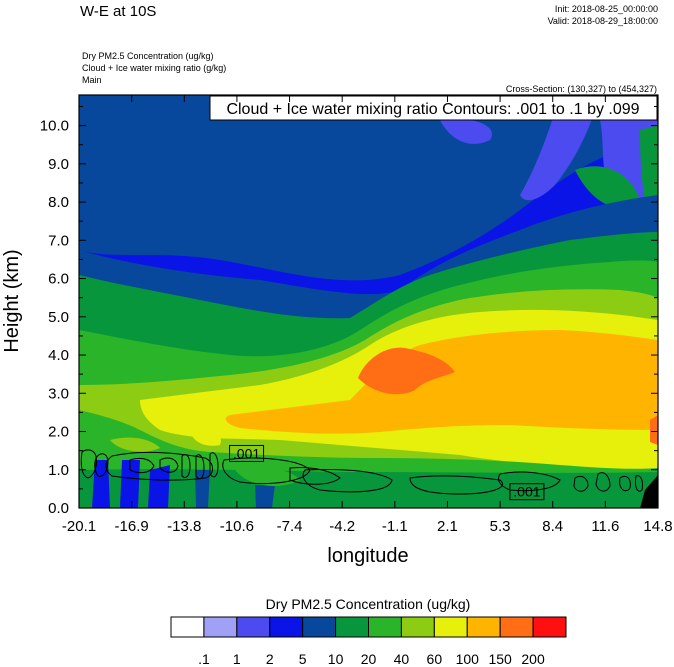 This screenshot has width=674, height=667. Describe the element at coordinates (154, 68) in the screenshot. I see `field-label-cloud: Cloud + Ice water mixing ratio (g/kg)` at that location.